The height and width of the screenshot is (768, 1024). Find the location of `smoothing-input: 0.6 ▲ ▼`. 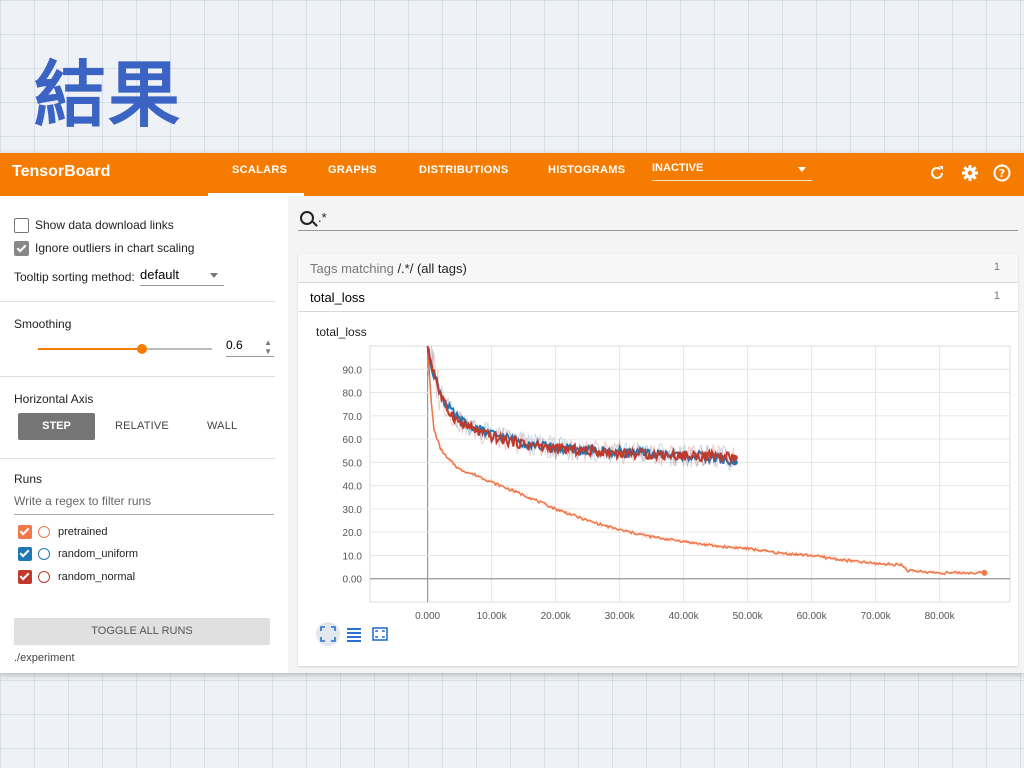

smoothing-input: 0.6 ▲ ▼ is located at coordinates (250, 347).